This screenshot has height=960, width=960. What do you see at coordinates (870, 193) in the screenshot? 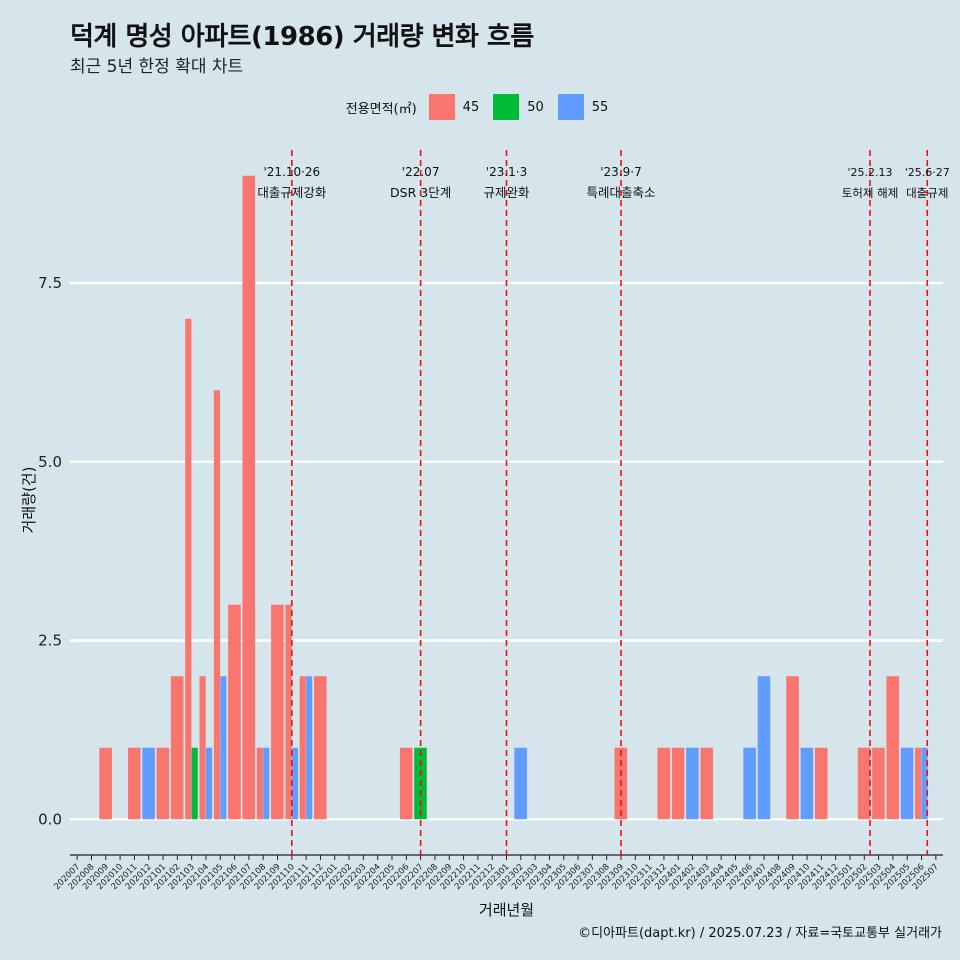
I see `policy-text-label: 토허제 해제` at bounding box center [870, 193].